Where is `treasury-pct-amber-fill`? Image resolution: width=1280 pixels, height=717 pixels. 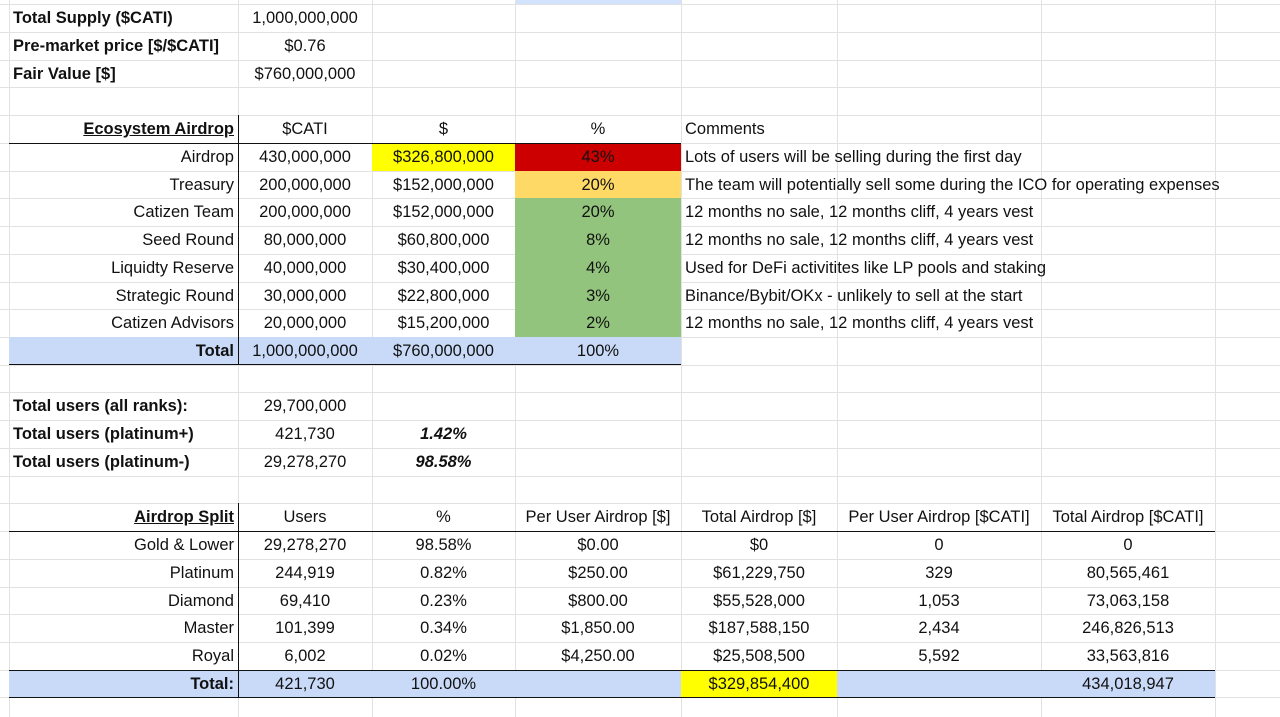
treasury-pct-amber-fill is located at coordinates (598, 184).